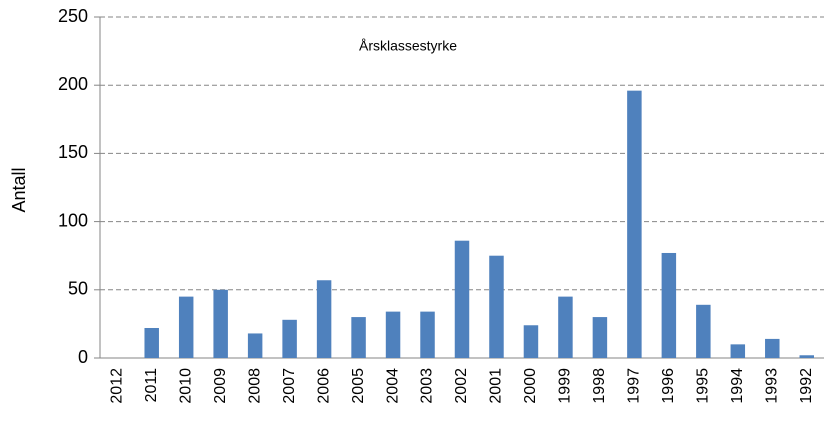  Describe the element at coordinates (73, 84) in the screenshot. I see `y-tick-label: 200` at that location.